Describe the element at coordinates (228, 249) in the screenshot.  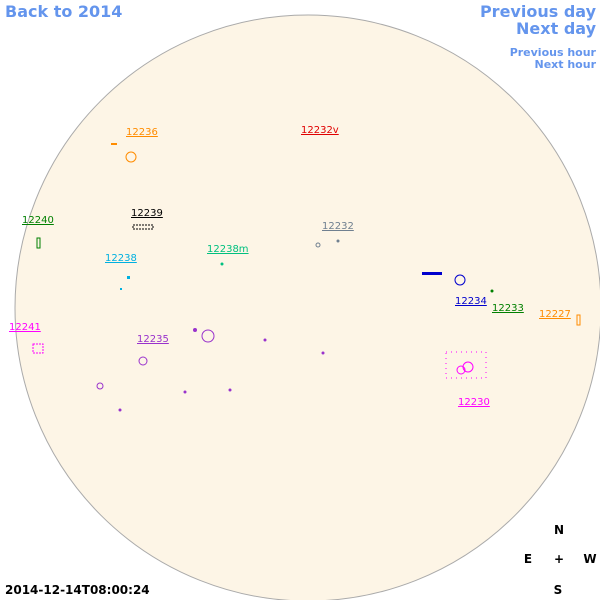
I see `region-label: 12238m` at that location.